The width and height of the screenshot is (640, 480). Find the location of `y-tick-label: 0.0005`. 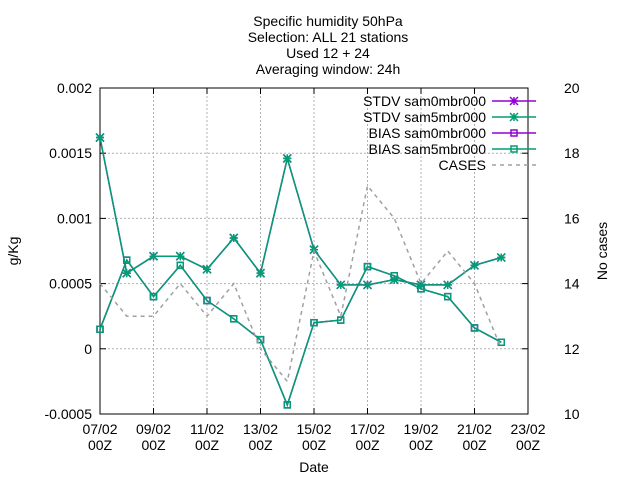

y-tick-label: 0.0005 is located at coordinates (70, 284).